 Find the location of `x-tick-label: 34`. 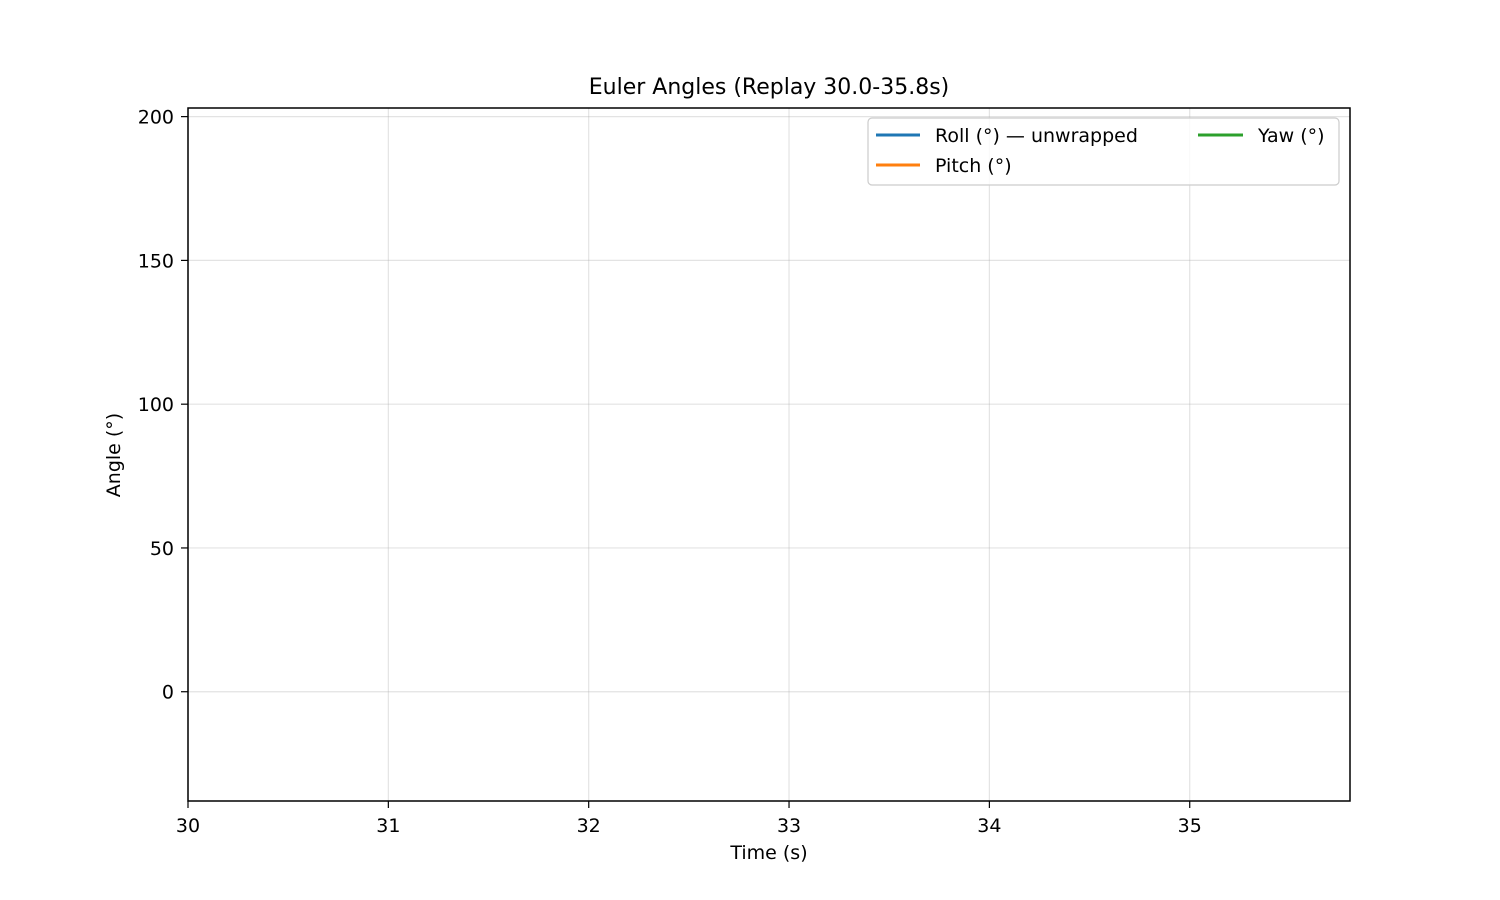

x-tick-label: 34 is located at coordinates (989, 826).